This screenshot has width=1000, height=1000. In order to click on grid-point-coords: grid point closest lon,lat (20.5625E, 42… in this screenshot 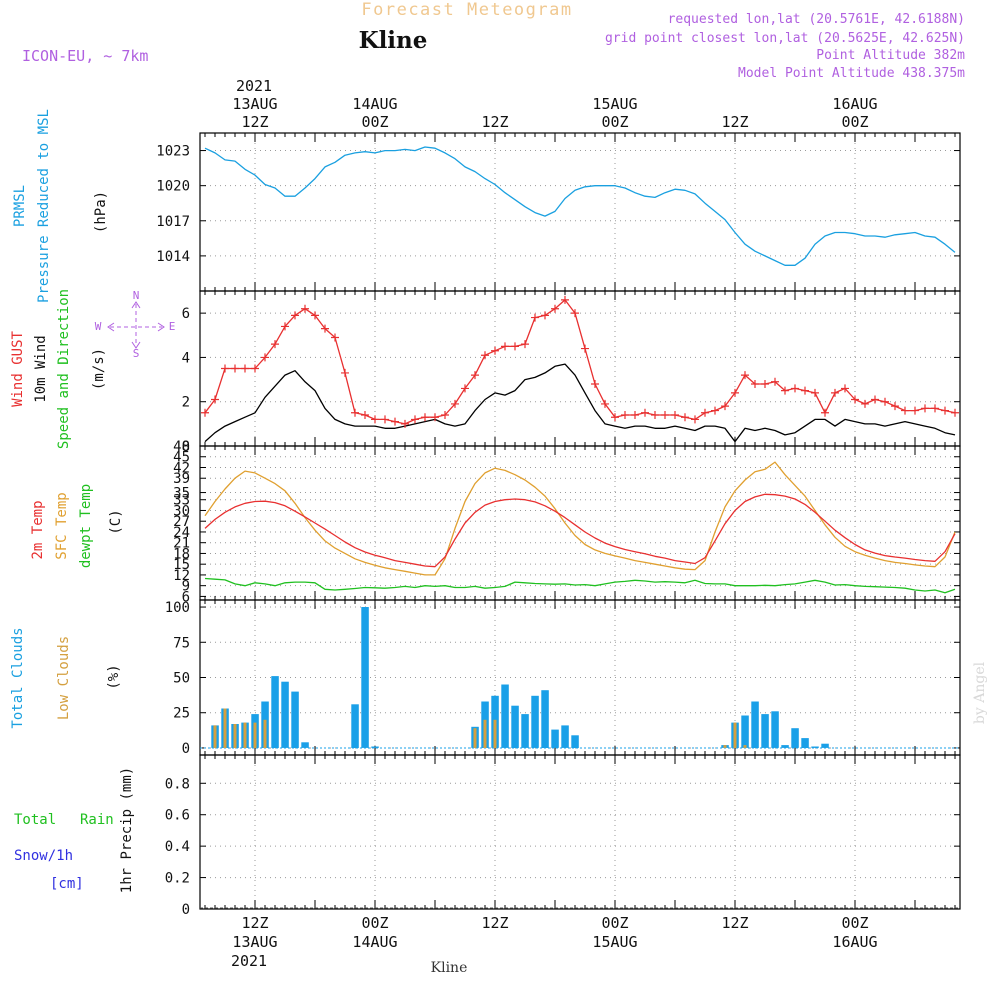, I will do `click(785, 38)`.